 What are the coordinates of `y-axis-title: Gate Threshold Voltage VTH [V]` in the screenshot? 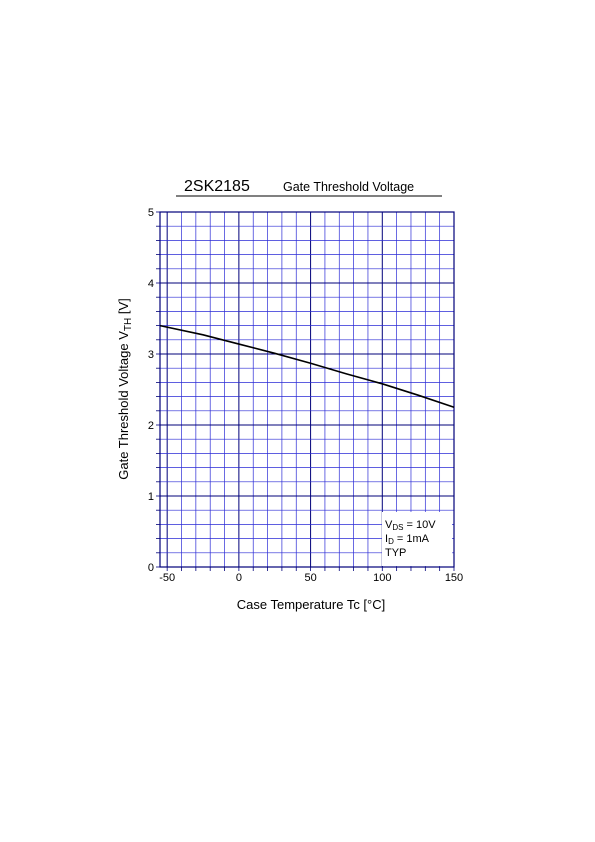 It's located at (125, 389).